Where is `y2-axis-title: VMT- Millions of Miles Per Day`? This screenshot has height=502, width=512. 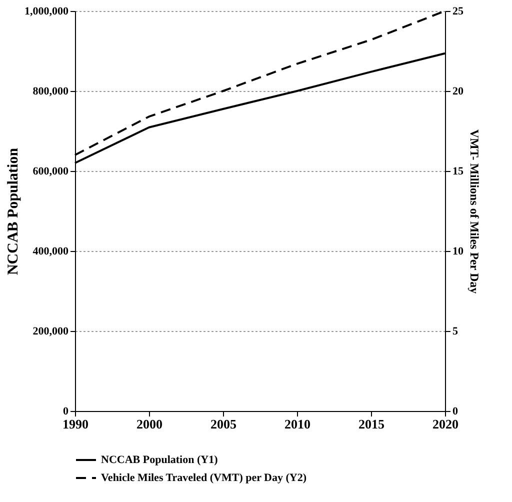 y2-axis-title: VMT- Millions of Miles Per Day is located at coordinates (475, 211).